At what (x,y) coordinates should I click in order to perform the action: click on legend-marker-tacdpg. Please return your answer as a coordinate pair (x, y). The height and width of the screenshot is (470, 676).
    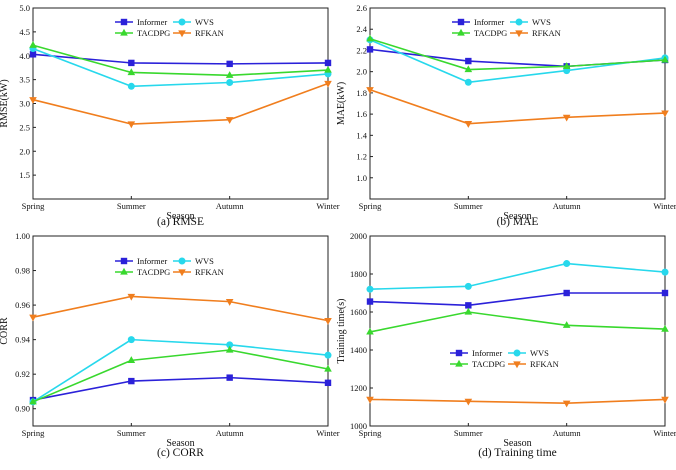
    Looking at the image, I should click on (124, 32).